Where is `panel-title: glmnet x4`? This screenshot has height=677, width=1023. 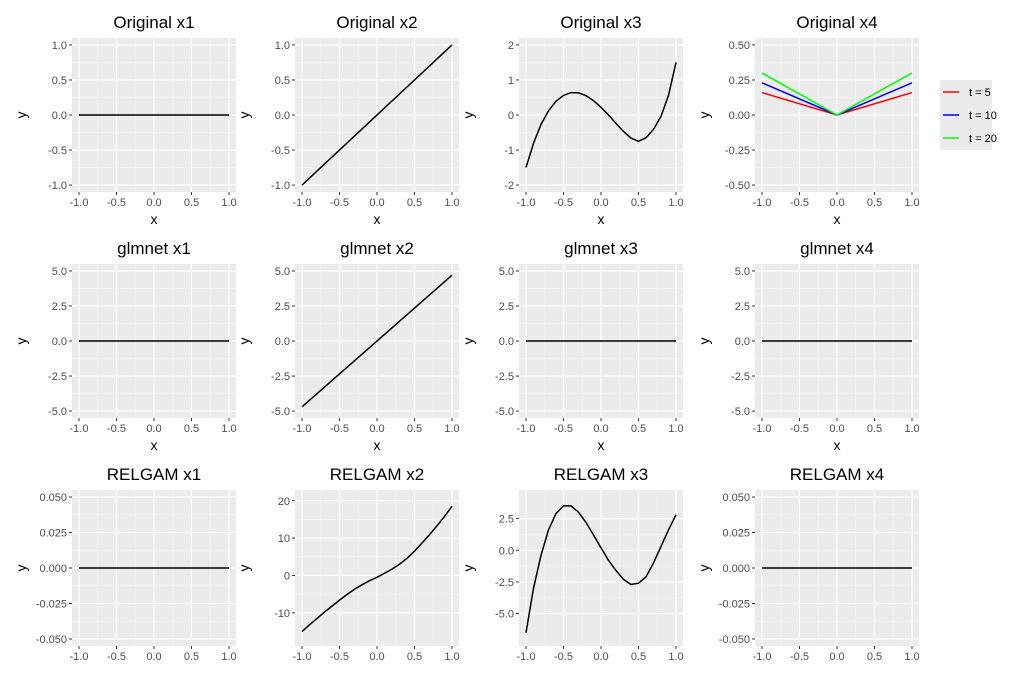 panel-title: glmnet x4 is located at coordinates (837, 248).